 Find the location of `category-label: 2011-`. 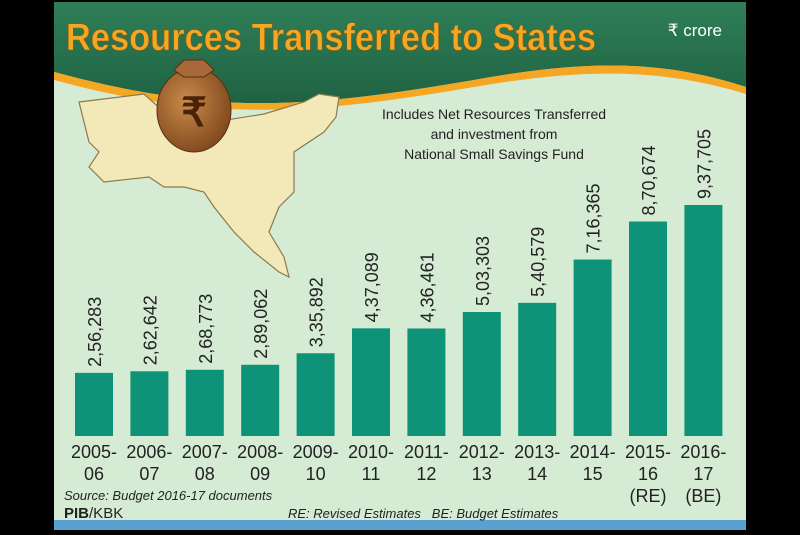

category-label: 2011- is located at coordinates (426, 452).